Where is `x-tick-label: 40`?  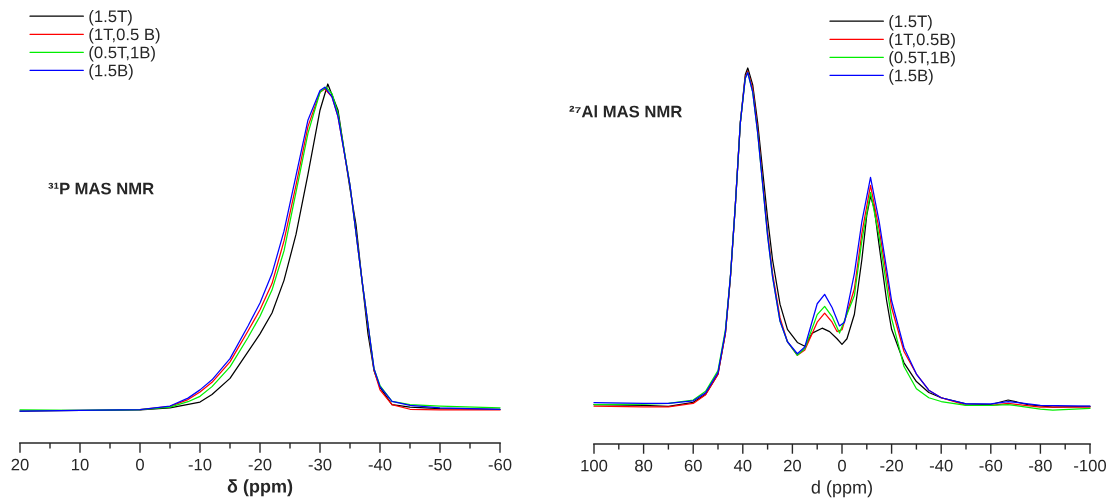 x-tick-label: 40 is located at coordinates (742, 465).